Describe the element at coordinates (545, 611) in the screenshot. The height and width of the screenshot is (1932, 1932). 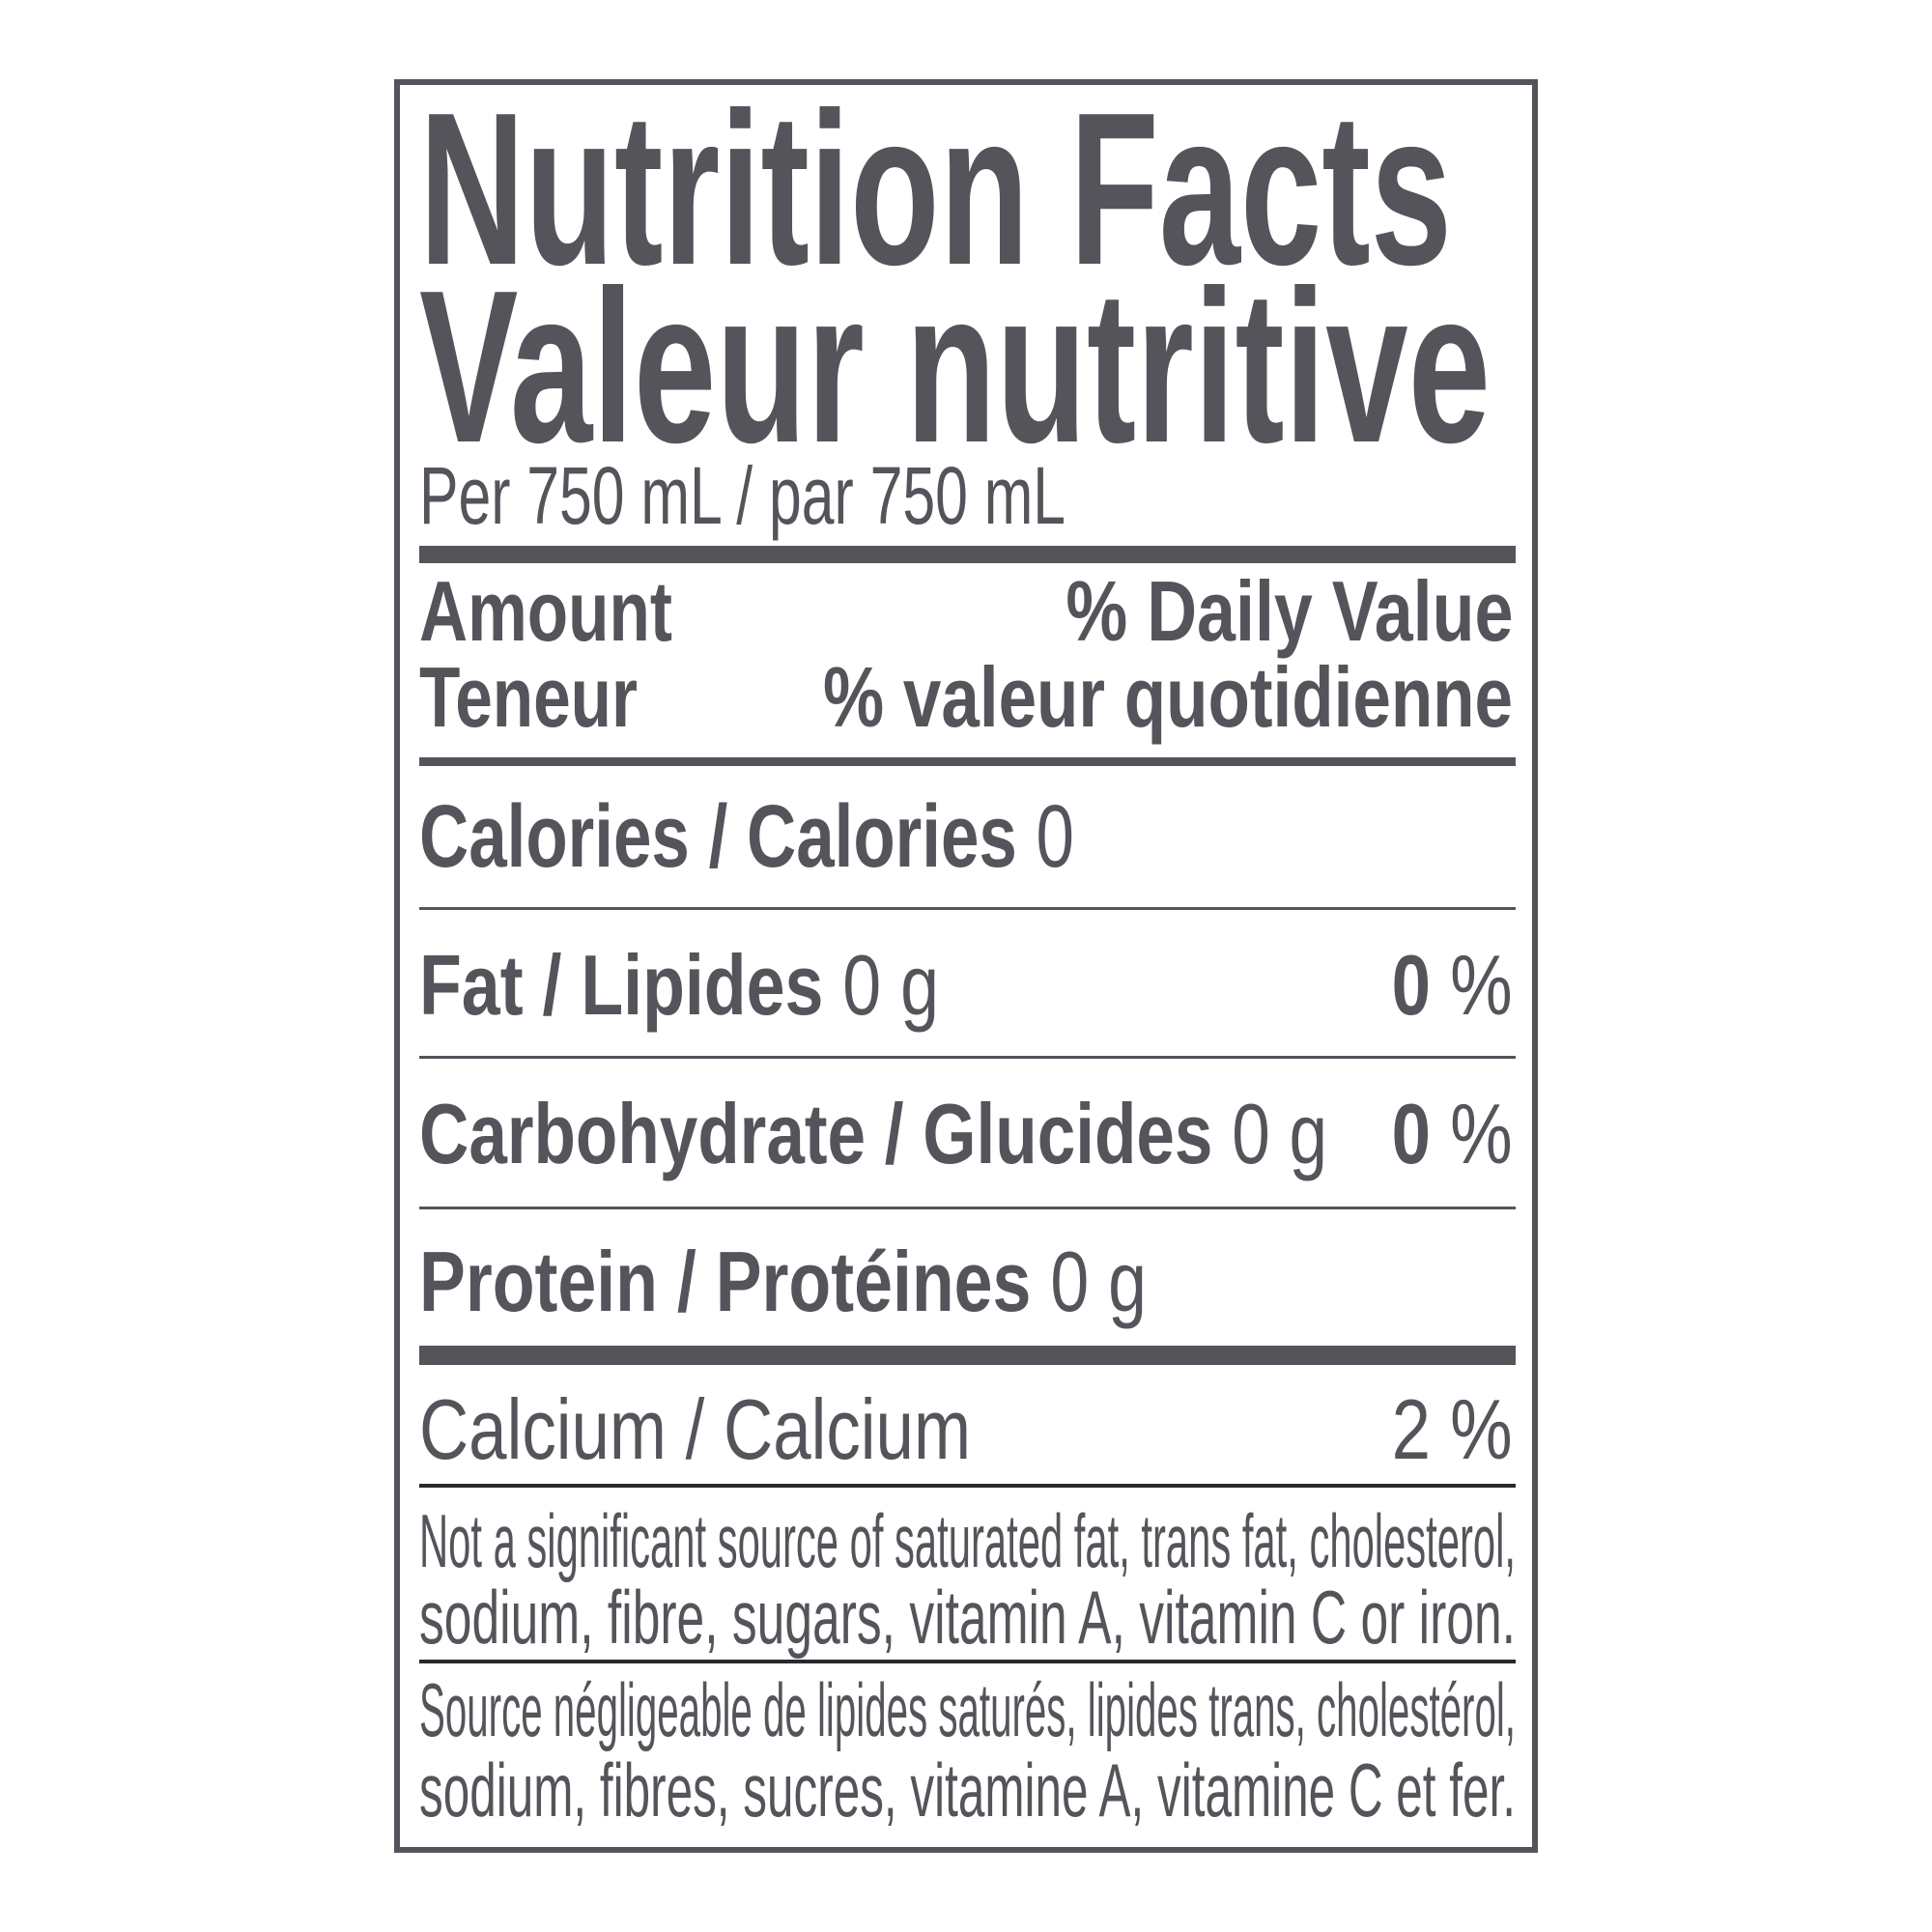
I see `amount-header-en: Amount` at that location.